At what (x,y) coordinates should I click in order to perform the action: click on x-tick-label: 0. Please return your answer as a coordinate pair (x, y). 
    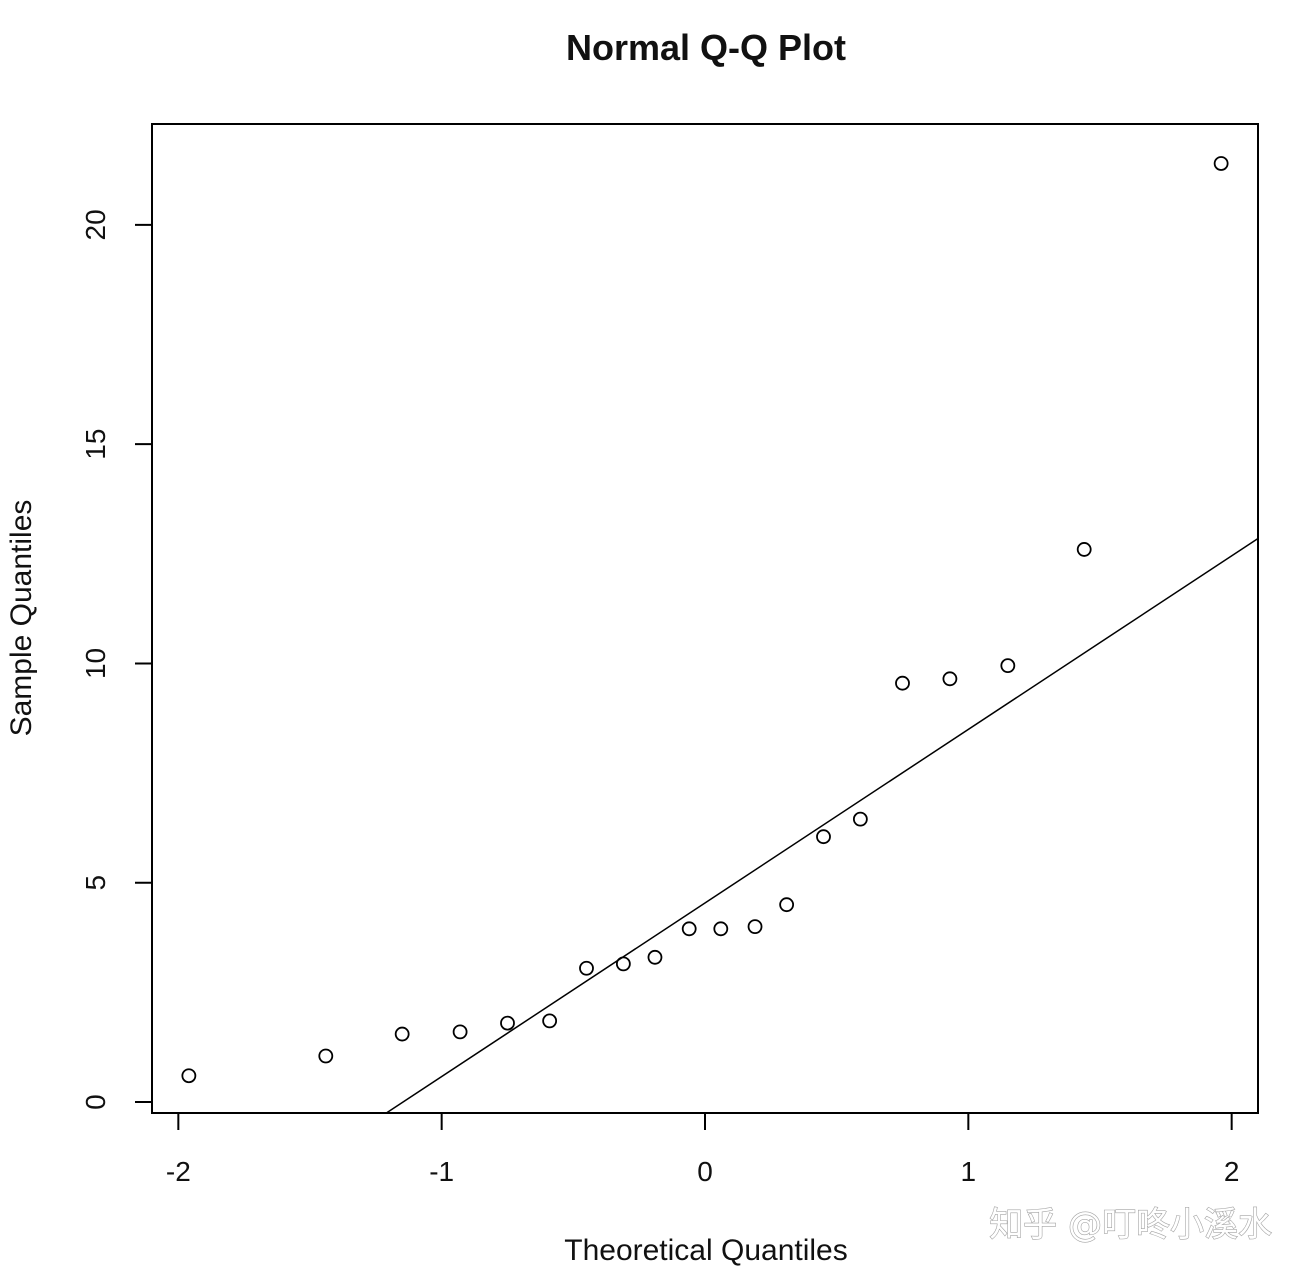
    Looking at the image, I should click on (705, 1171).